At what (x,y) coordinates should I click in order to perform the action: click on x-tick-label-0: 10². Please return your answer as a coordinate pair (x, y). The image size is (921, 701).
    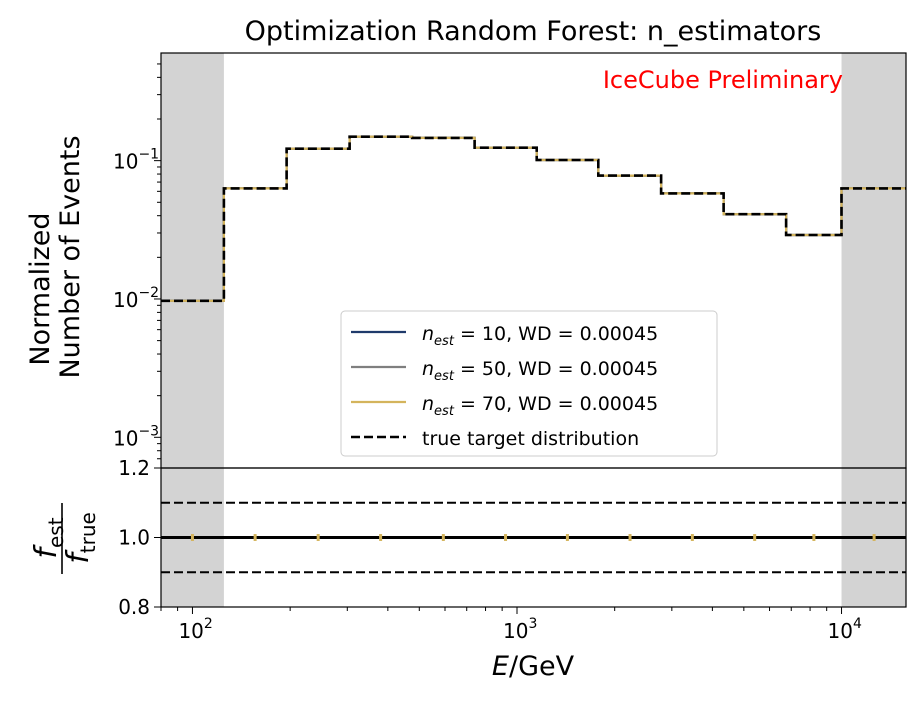
    Looking at the image, I should click on (195, 629).